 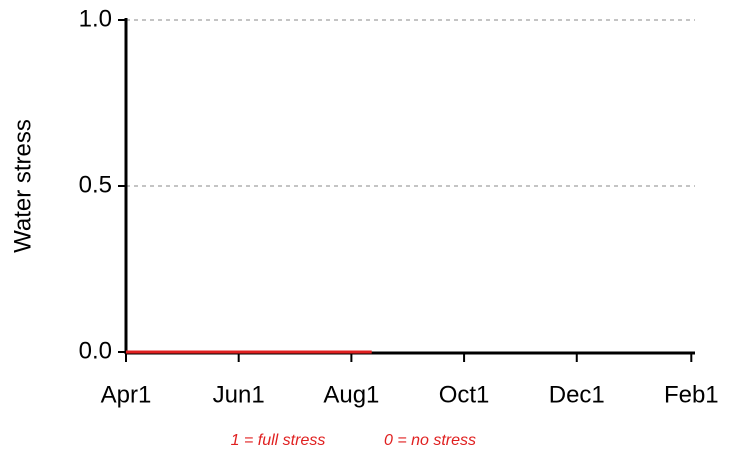 I want to click on x-tick-label: Apr1, so click(x=126, y=394).